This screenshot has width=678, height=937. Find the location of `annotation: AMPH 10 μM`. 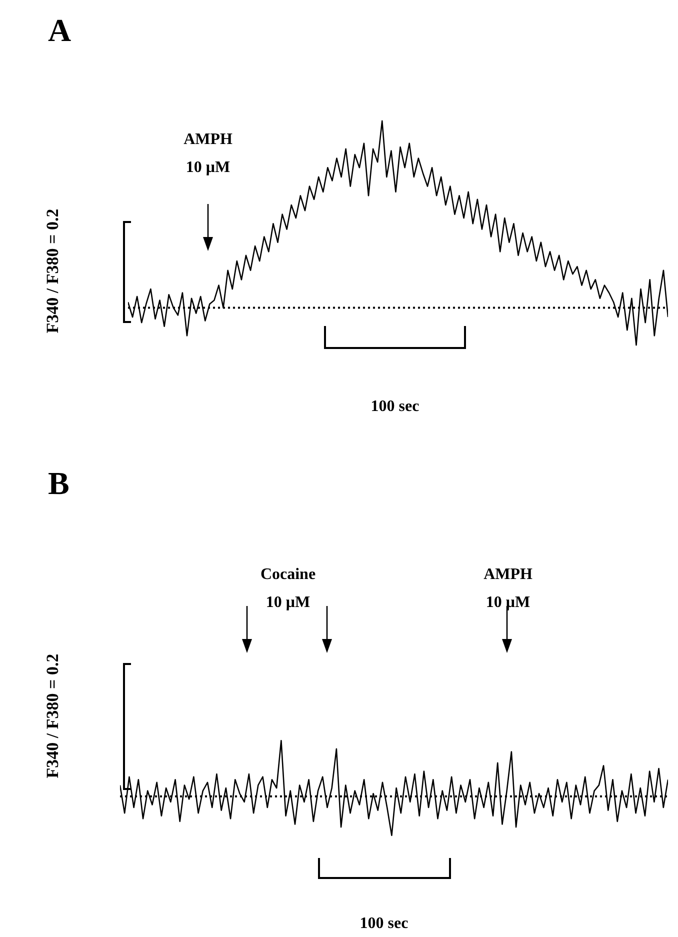

annotation: AMPH 10 μM is located at coordinates (208, 154).